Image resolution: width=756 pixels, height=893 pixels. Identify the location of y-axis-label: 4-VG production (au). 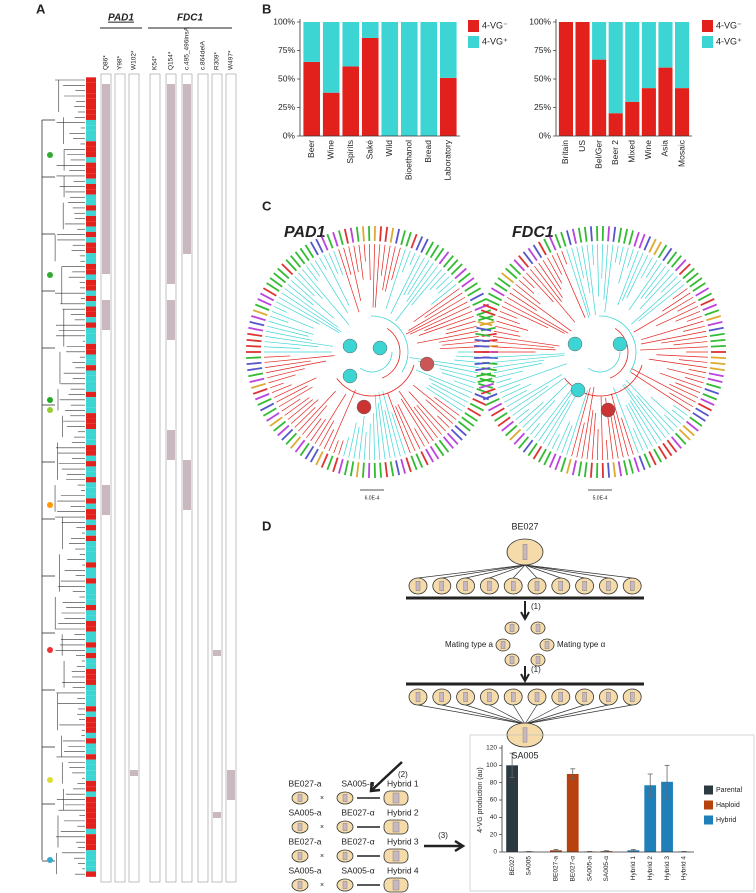
(480, 799).